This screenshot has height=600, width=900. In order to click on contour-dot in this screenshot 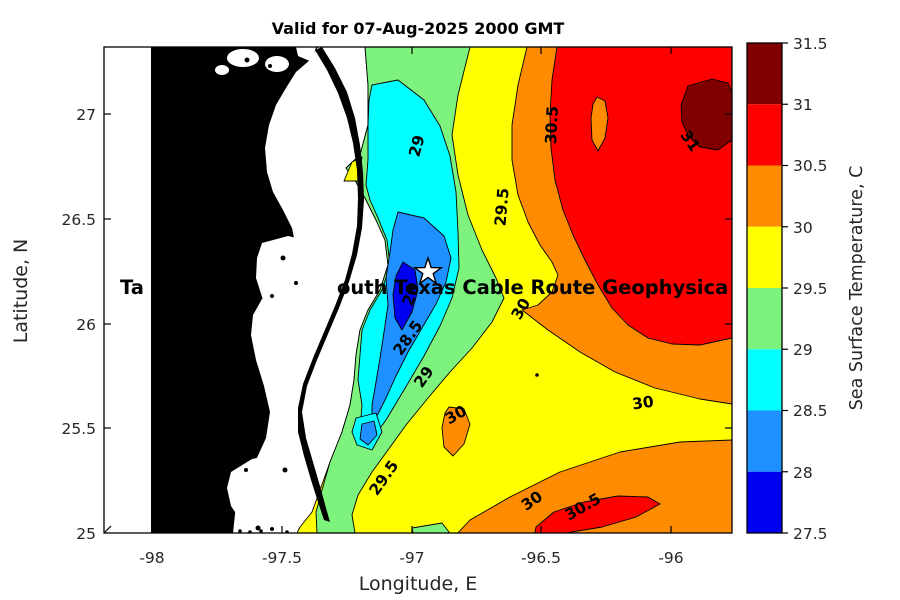, I will do `click(537, 375)`.